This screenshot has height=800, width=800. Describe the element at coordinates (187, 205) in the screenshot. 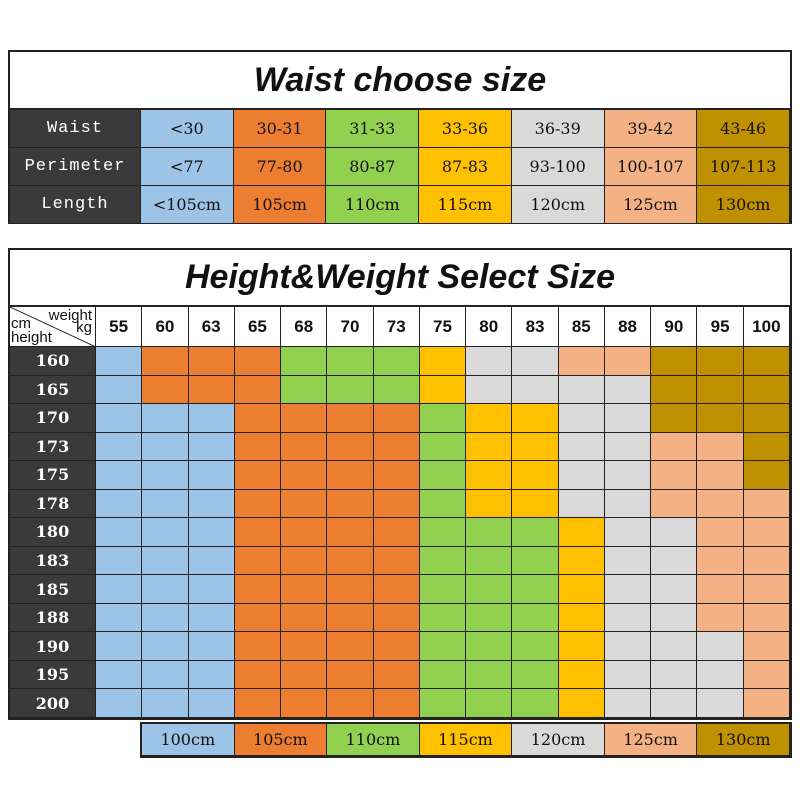

I see `waist-cell: <105cm` at that location.